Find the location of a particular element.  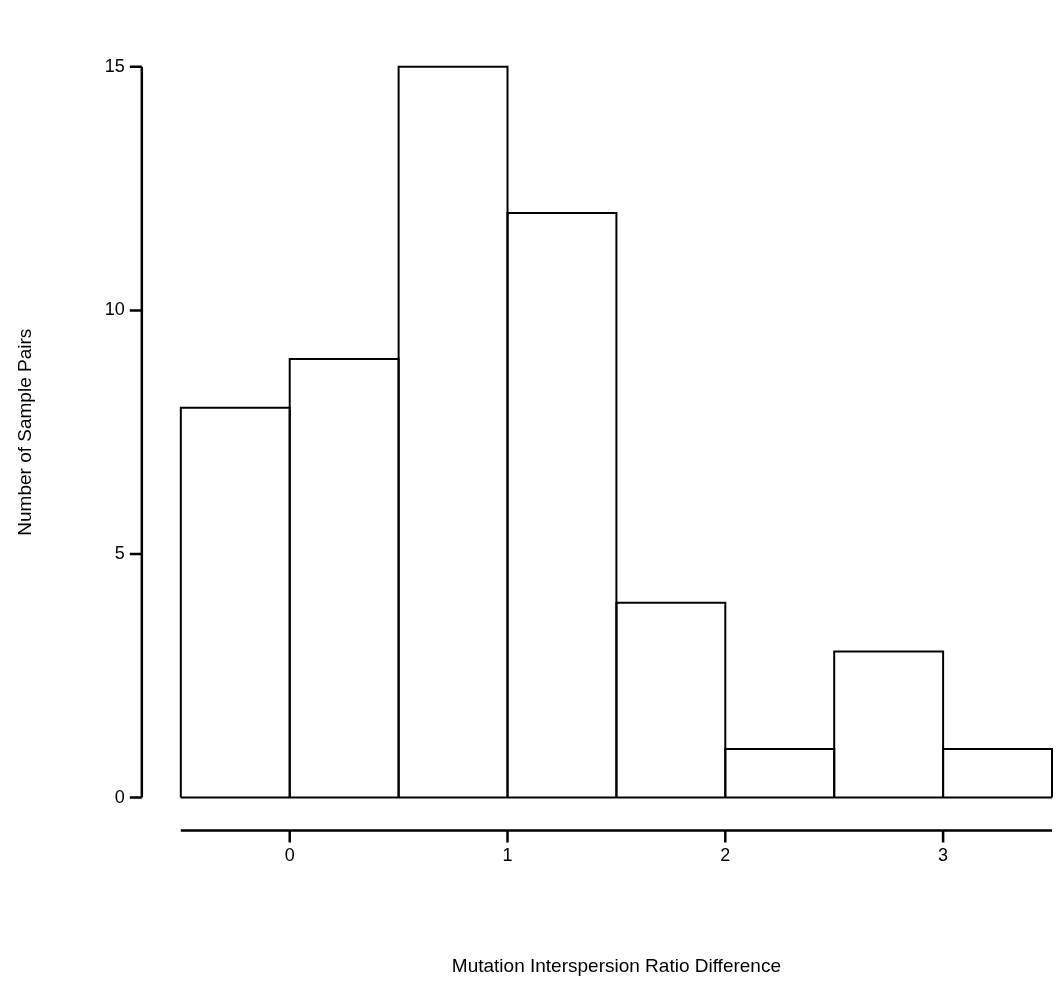

y-tick-label: 10 is located at coordinates (114, 309).